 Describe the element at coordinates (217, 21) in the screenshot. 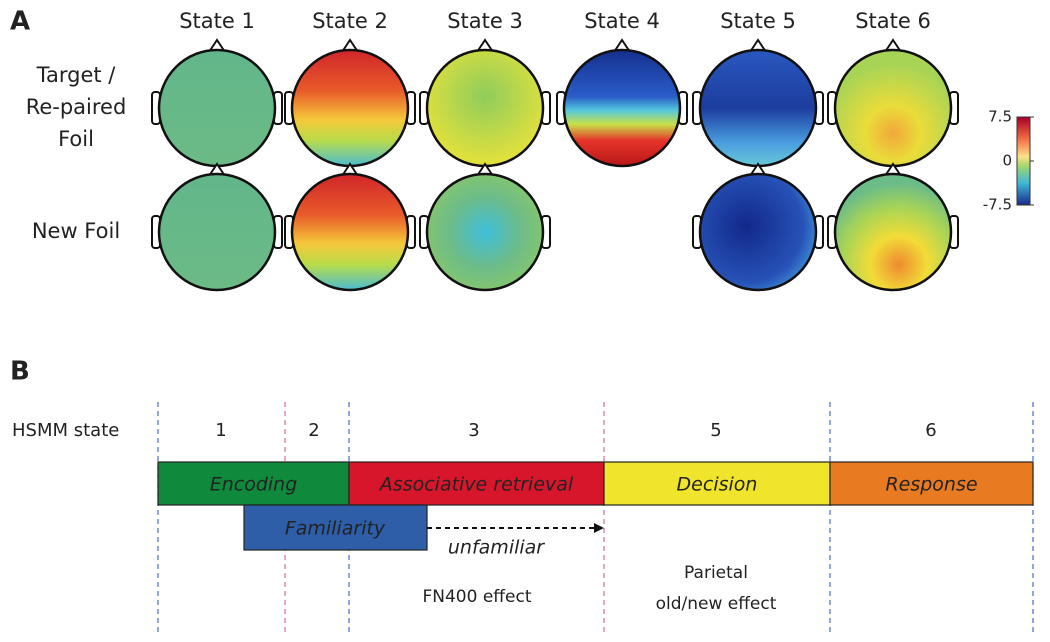

I see `state-title: State 1` at that location.